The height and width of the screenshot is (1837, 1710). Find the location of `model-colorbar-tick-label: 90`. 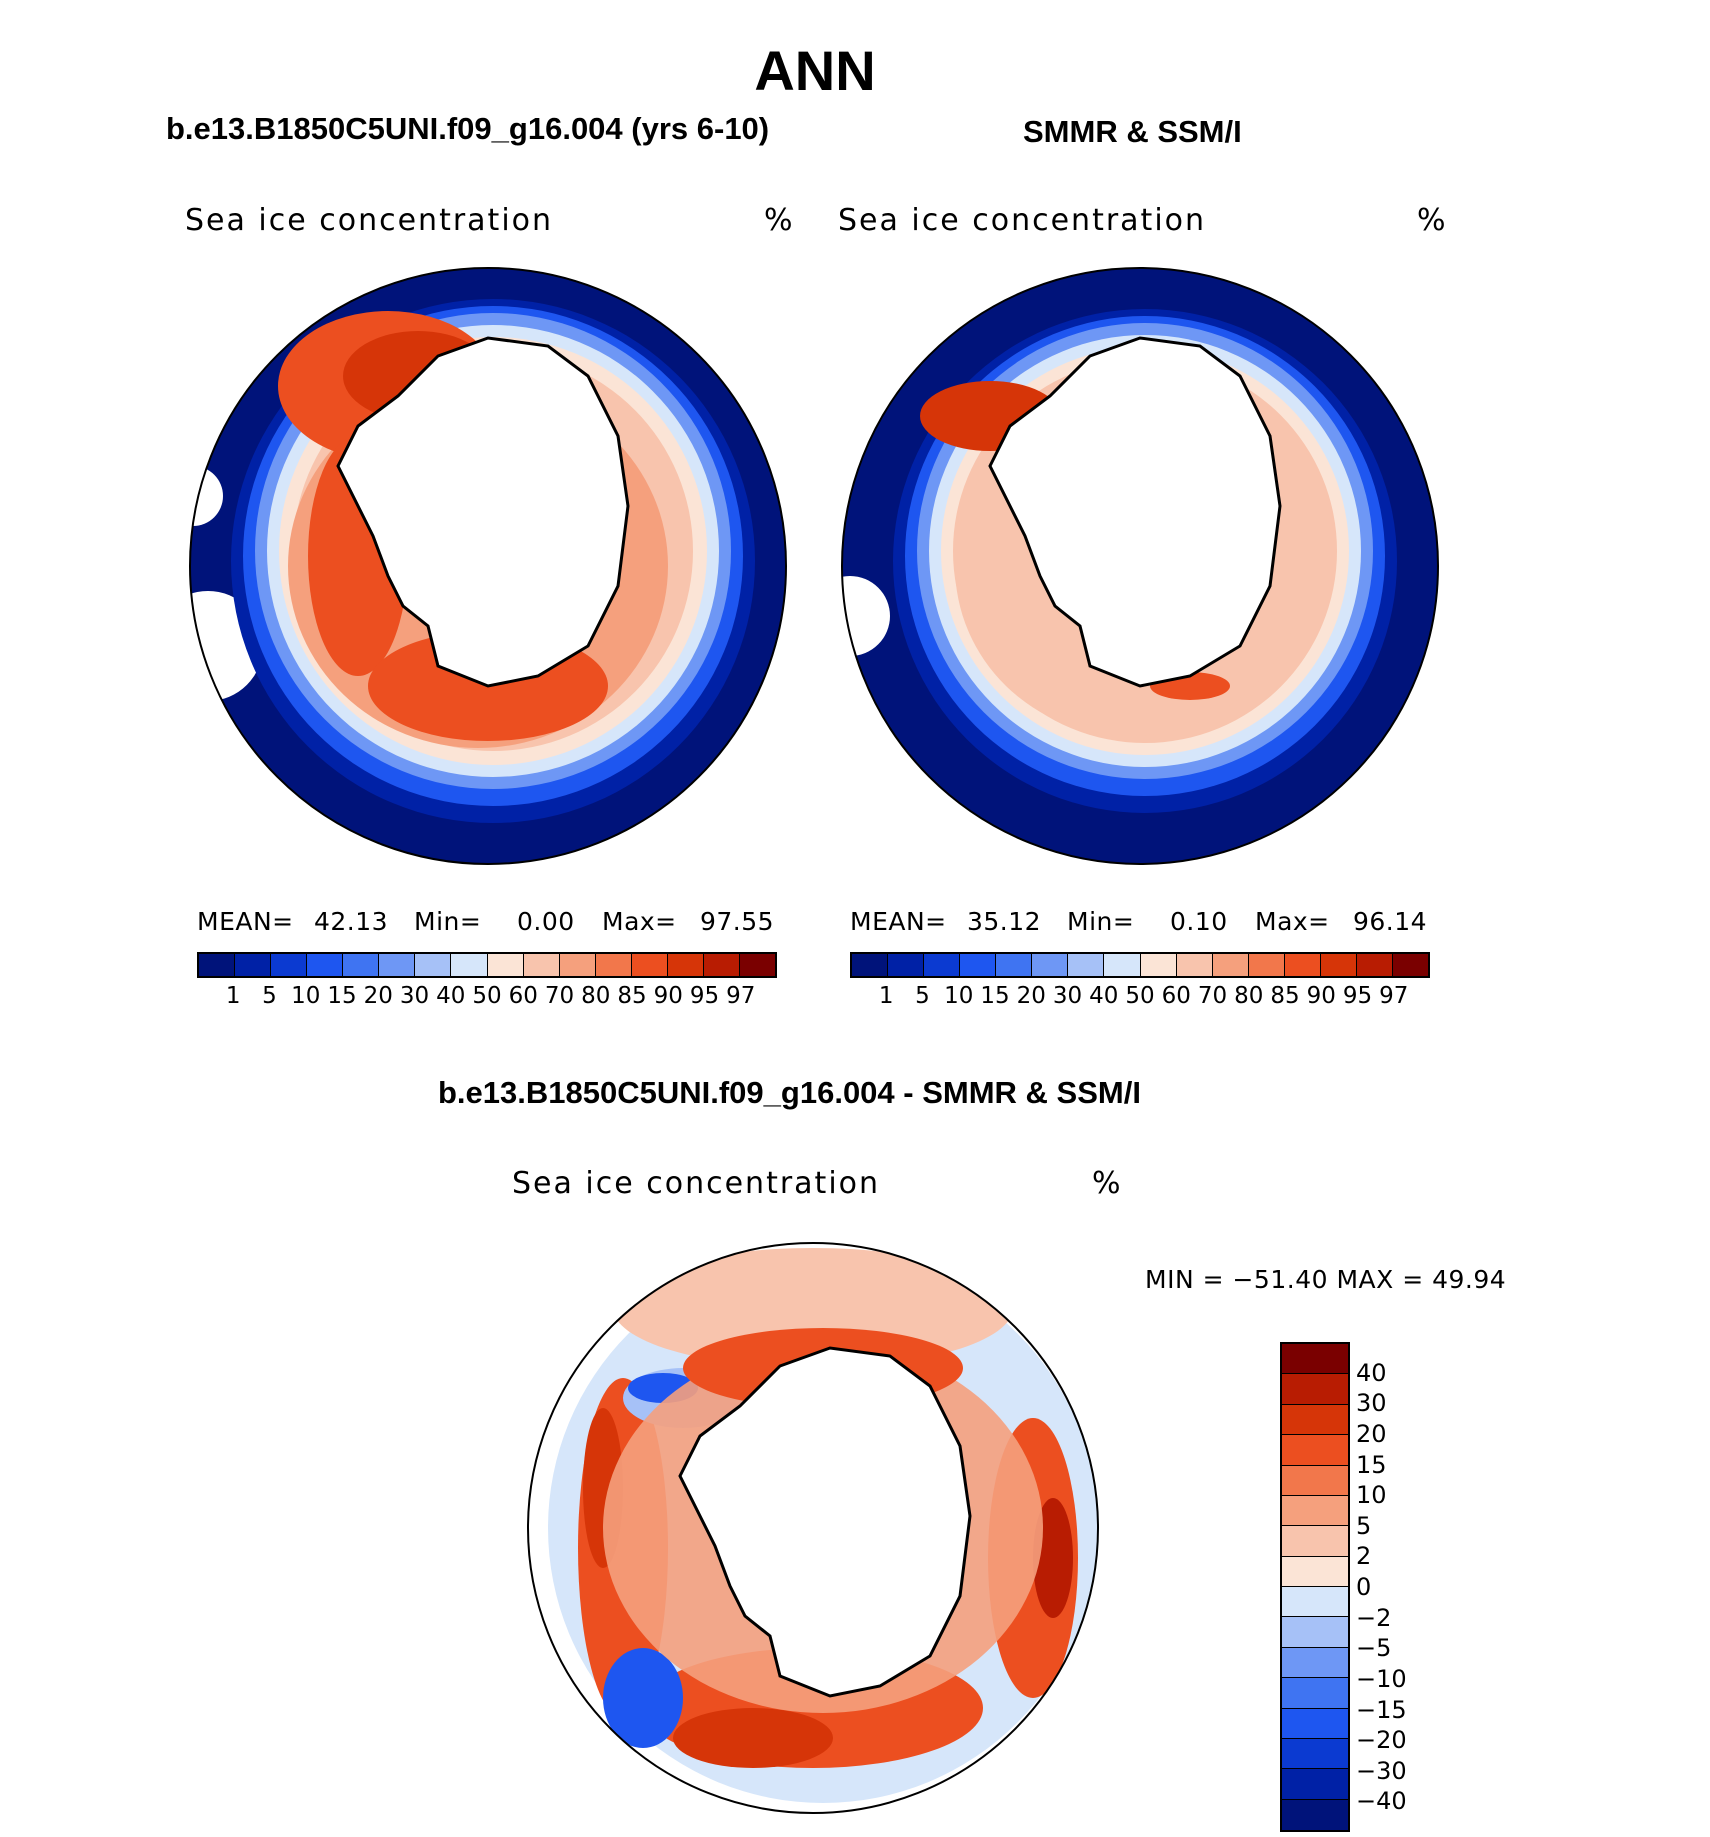

model-colorbar-tick-label: 90 is located at coordinates (668, 996).